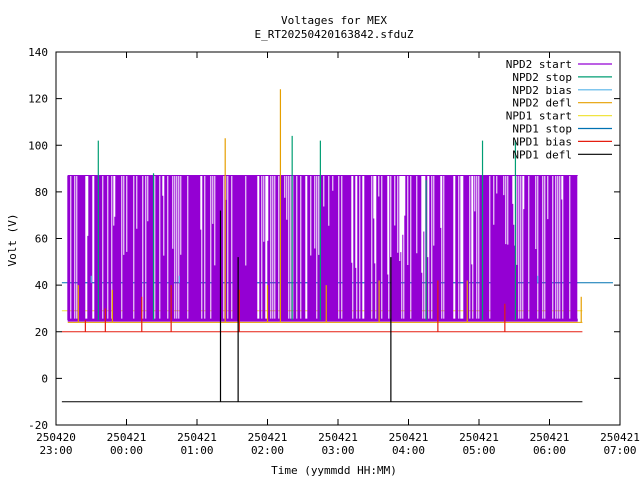 The width and height of the screenshot is (640, 480). What do you see at coordinates (38, 145) in the screenshot?
I see `y-tick-label: 100` at bounding box center [38, 145].